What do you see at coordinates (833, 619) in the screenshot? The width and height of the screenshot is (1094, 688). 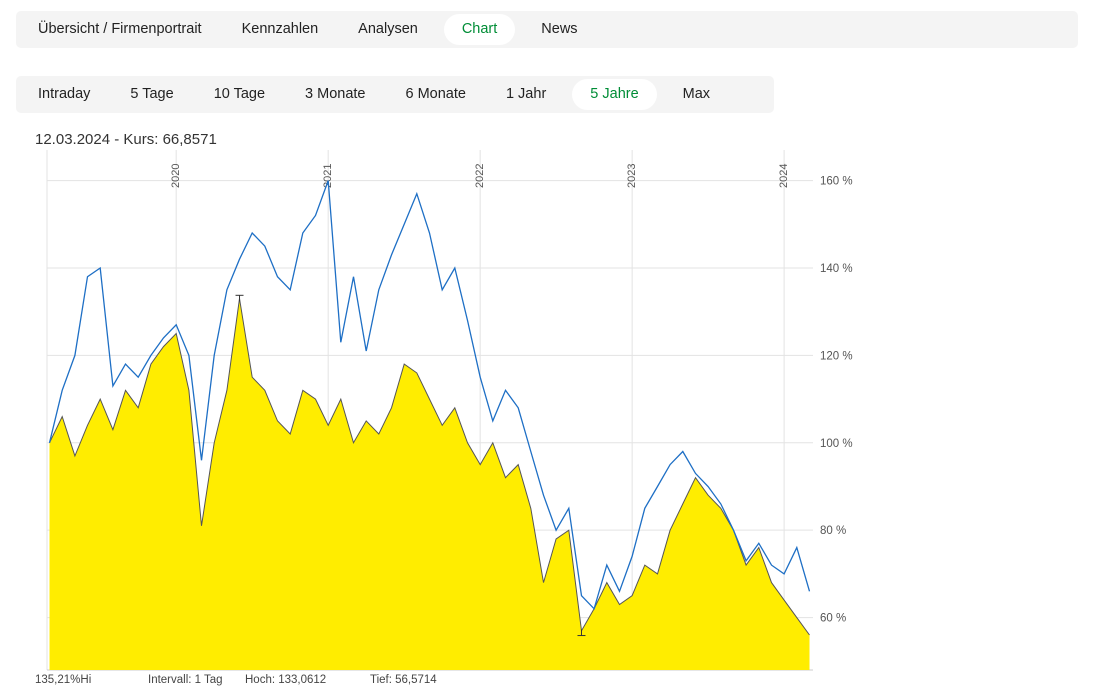 I see `svg-text: 60 %` at bounding box center [833, 619].